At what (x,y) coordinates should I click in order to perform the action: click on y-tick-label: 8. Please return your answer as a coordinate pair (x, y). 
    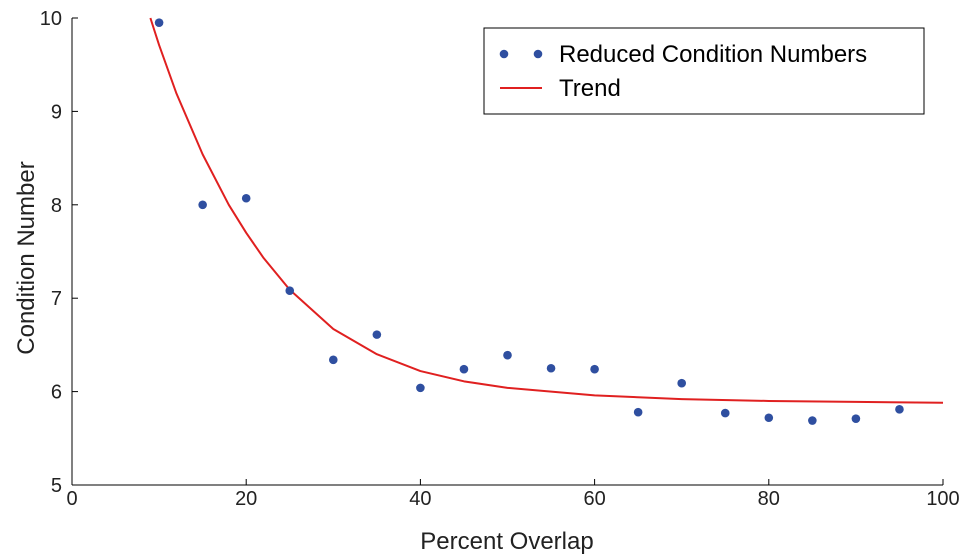
    Looking at the image, I should click on (56, 206).